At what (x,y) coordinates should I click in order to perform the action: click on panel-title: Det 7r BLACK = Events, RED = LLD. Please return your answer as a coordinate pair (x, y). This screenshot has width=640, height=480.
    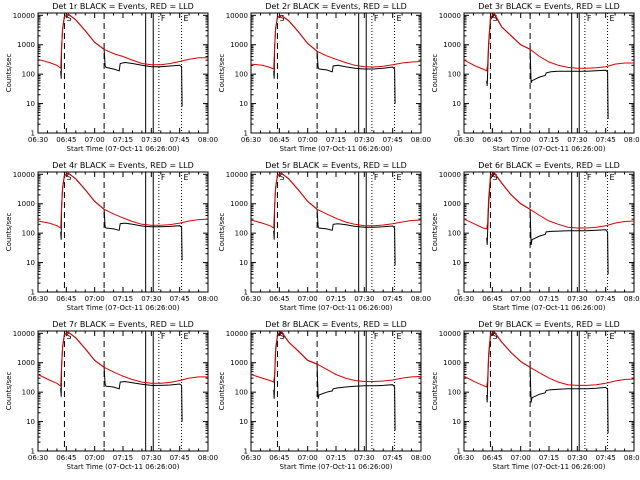
    Looking at the image, I should click on (123, 324).